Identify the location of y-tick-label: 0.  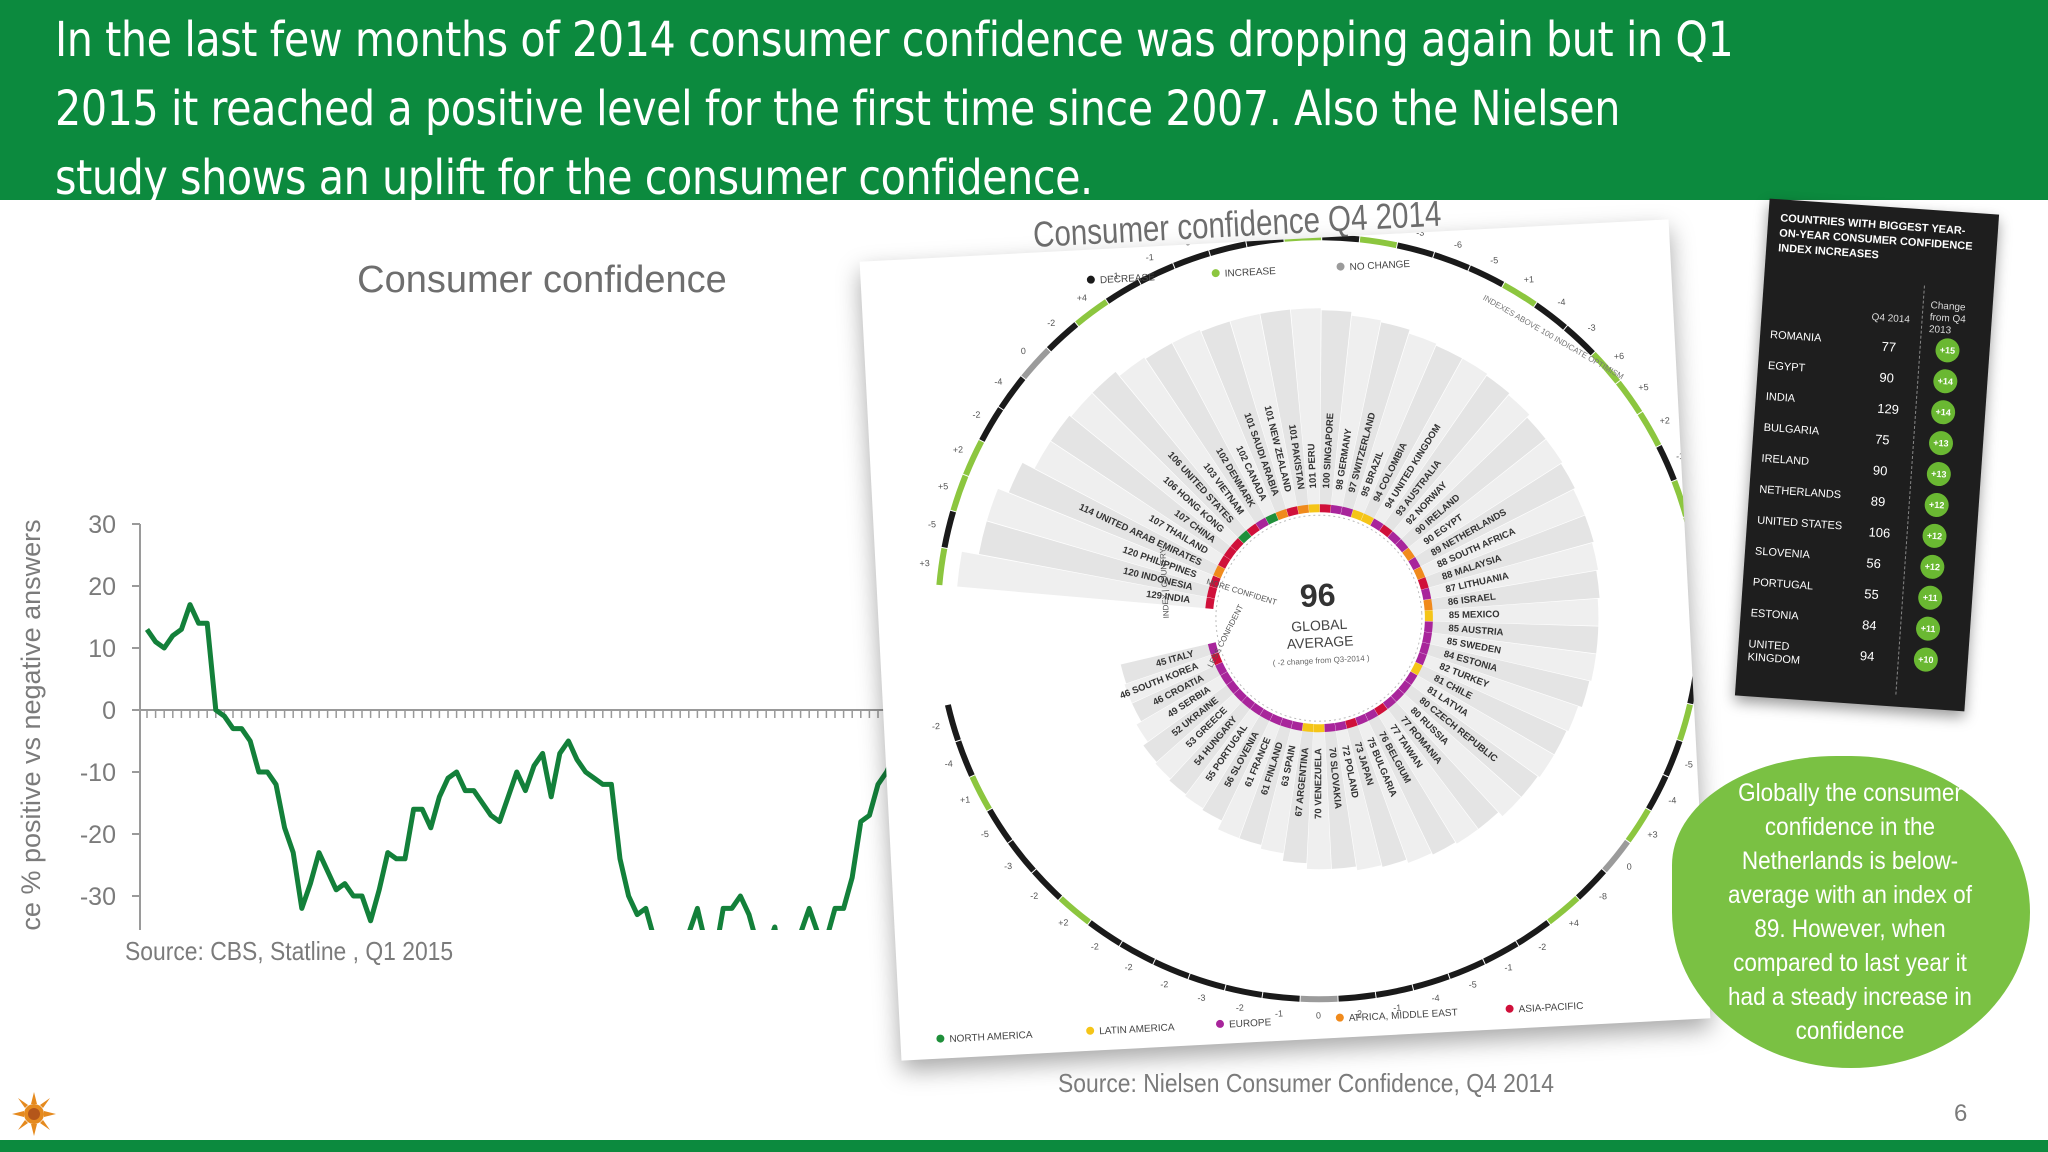
(109, 711).